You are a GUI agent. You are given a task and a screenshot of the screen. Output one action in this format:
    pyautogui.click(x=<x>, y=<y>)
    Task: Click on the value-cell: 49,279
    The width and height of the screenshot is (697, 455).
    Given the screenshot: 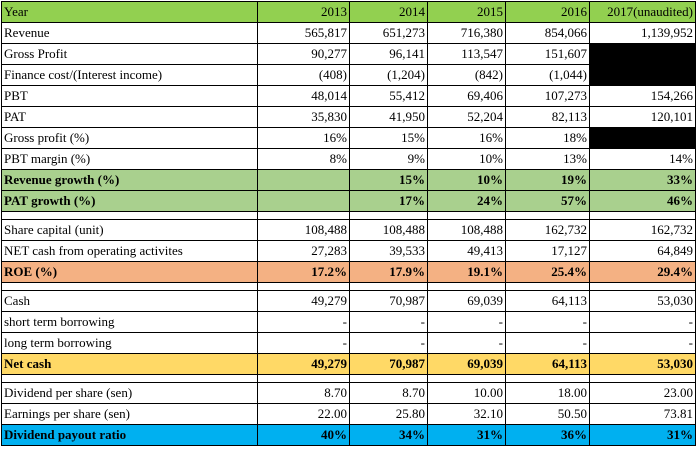 What is the action you would take?
    pyautogui.click(x=303, y=301)
    